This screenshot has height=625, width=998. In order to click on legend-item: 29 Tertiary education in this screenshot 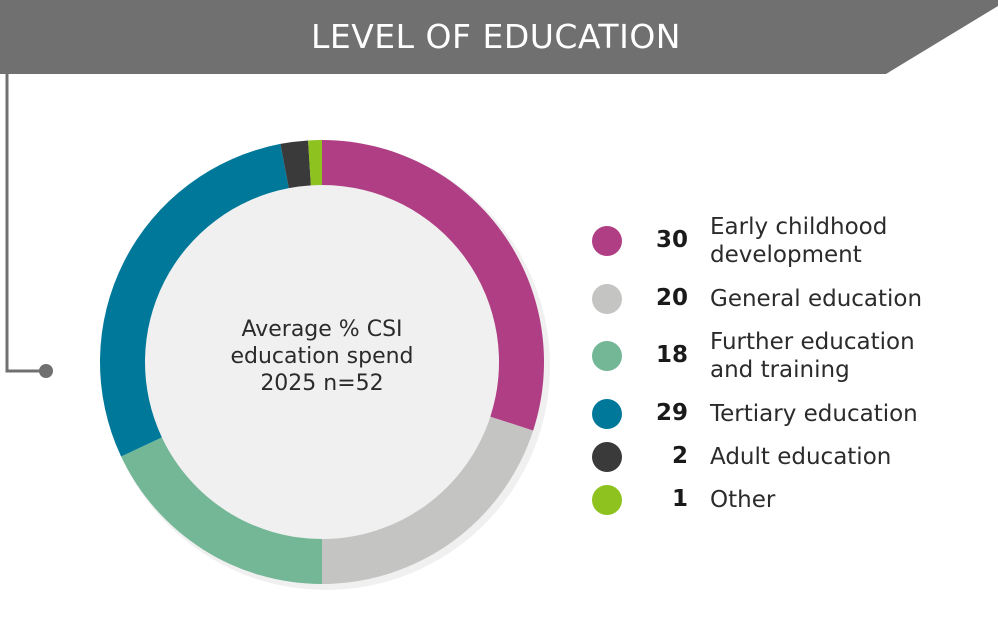, I will do `click(792, 414)`.